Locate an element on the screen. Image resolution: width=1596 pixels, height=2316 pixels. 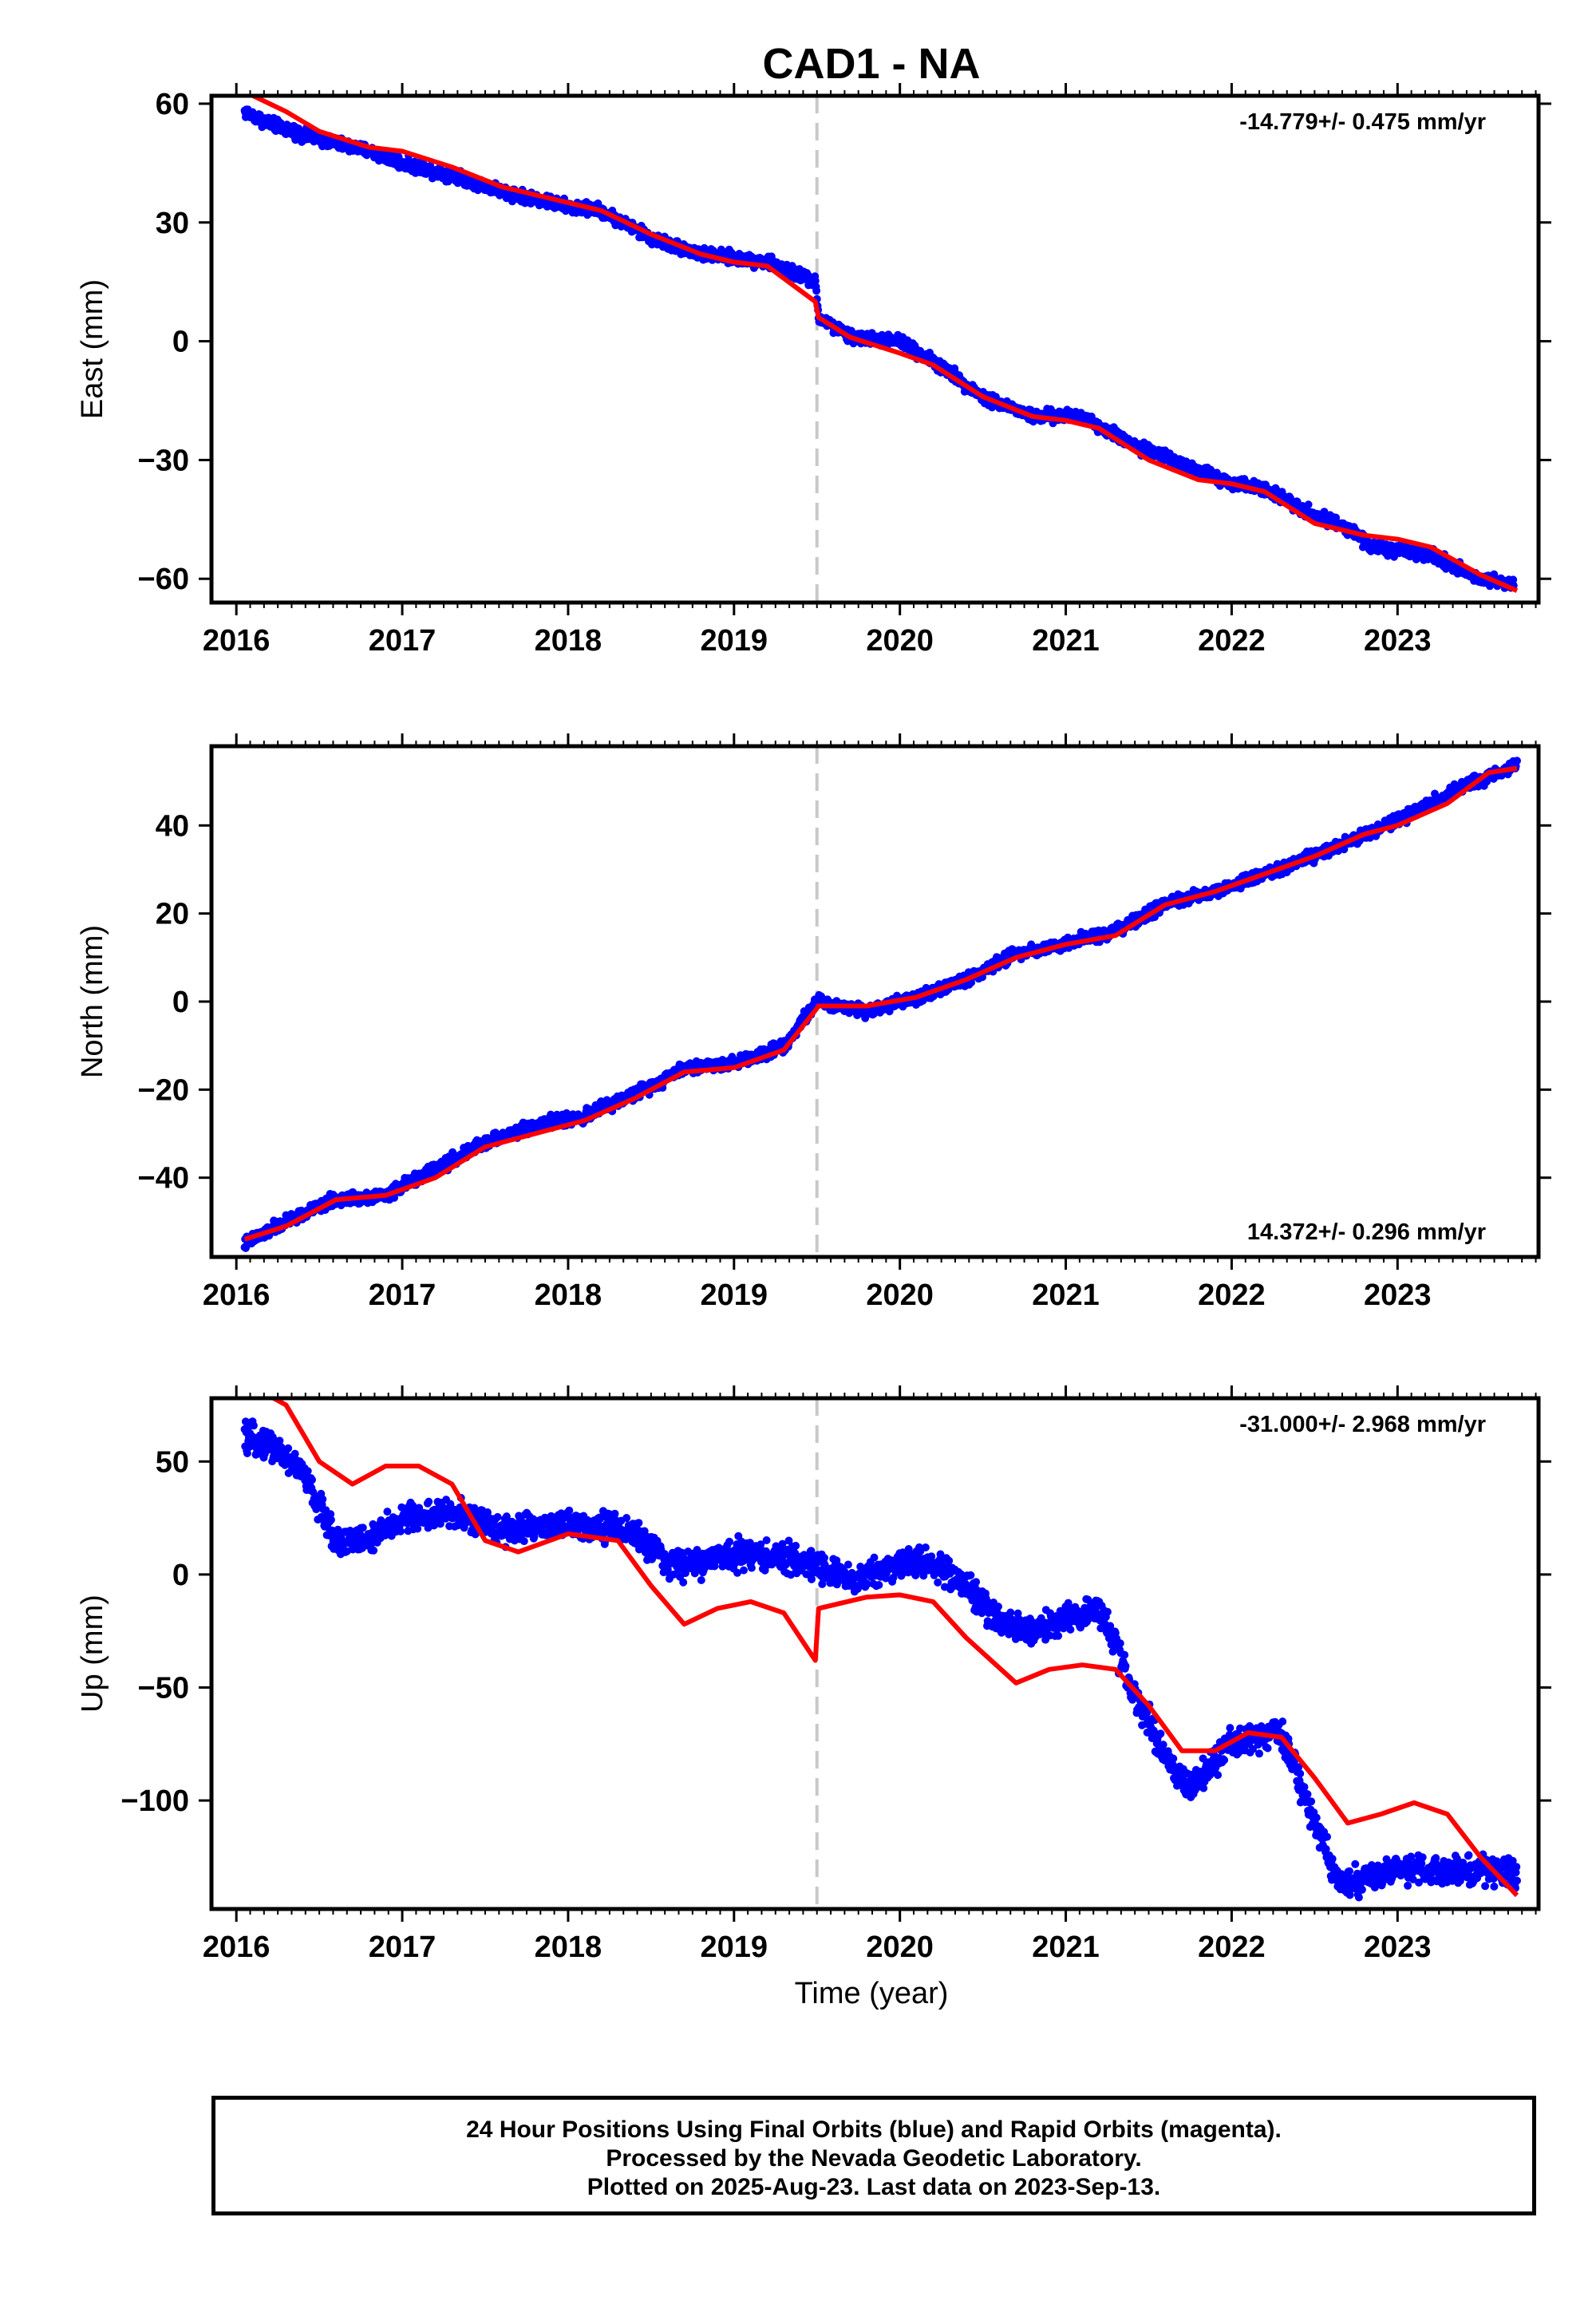
y-tick-label-up--50: −50 is located at coordinates (163, 1688).